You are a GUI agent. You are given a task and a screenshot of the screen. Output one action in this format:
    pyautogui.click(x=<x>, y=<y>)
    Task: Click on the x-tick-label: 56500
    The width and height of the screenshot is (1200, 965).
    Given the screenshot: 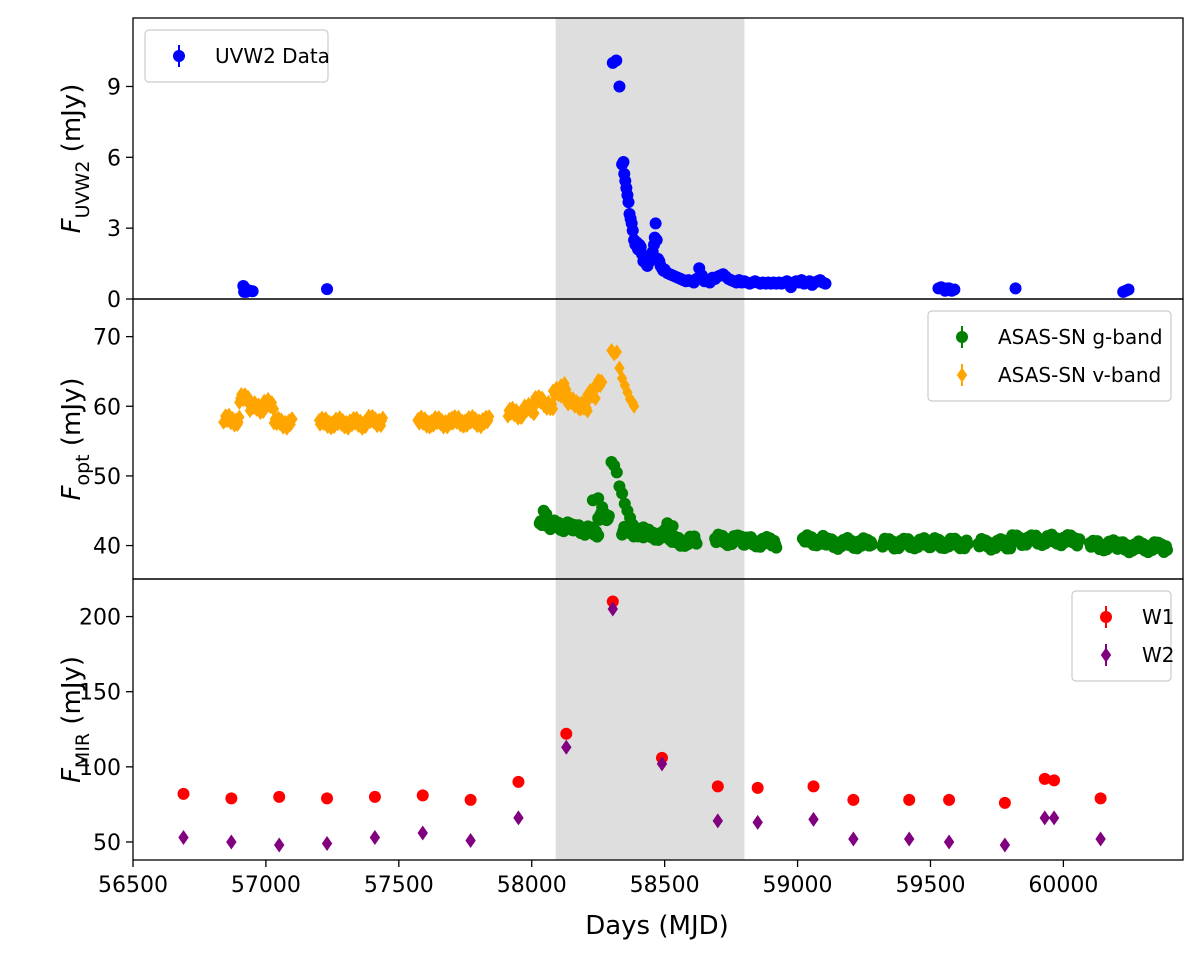 What is the action you would take?
    pyautogui.click(x=133, y=885)
    